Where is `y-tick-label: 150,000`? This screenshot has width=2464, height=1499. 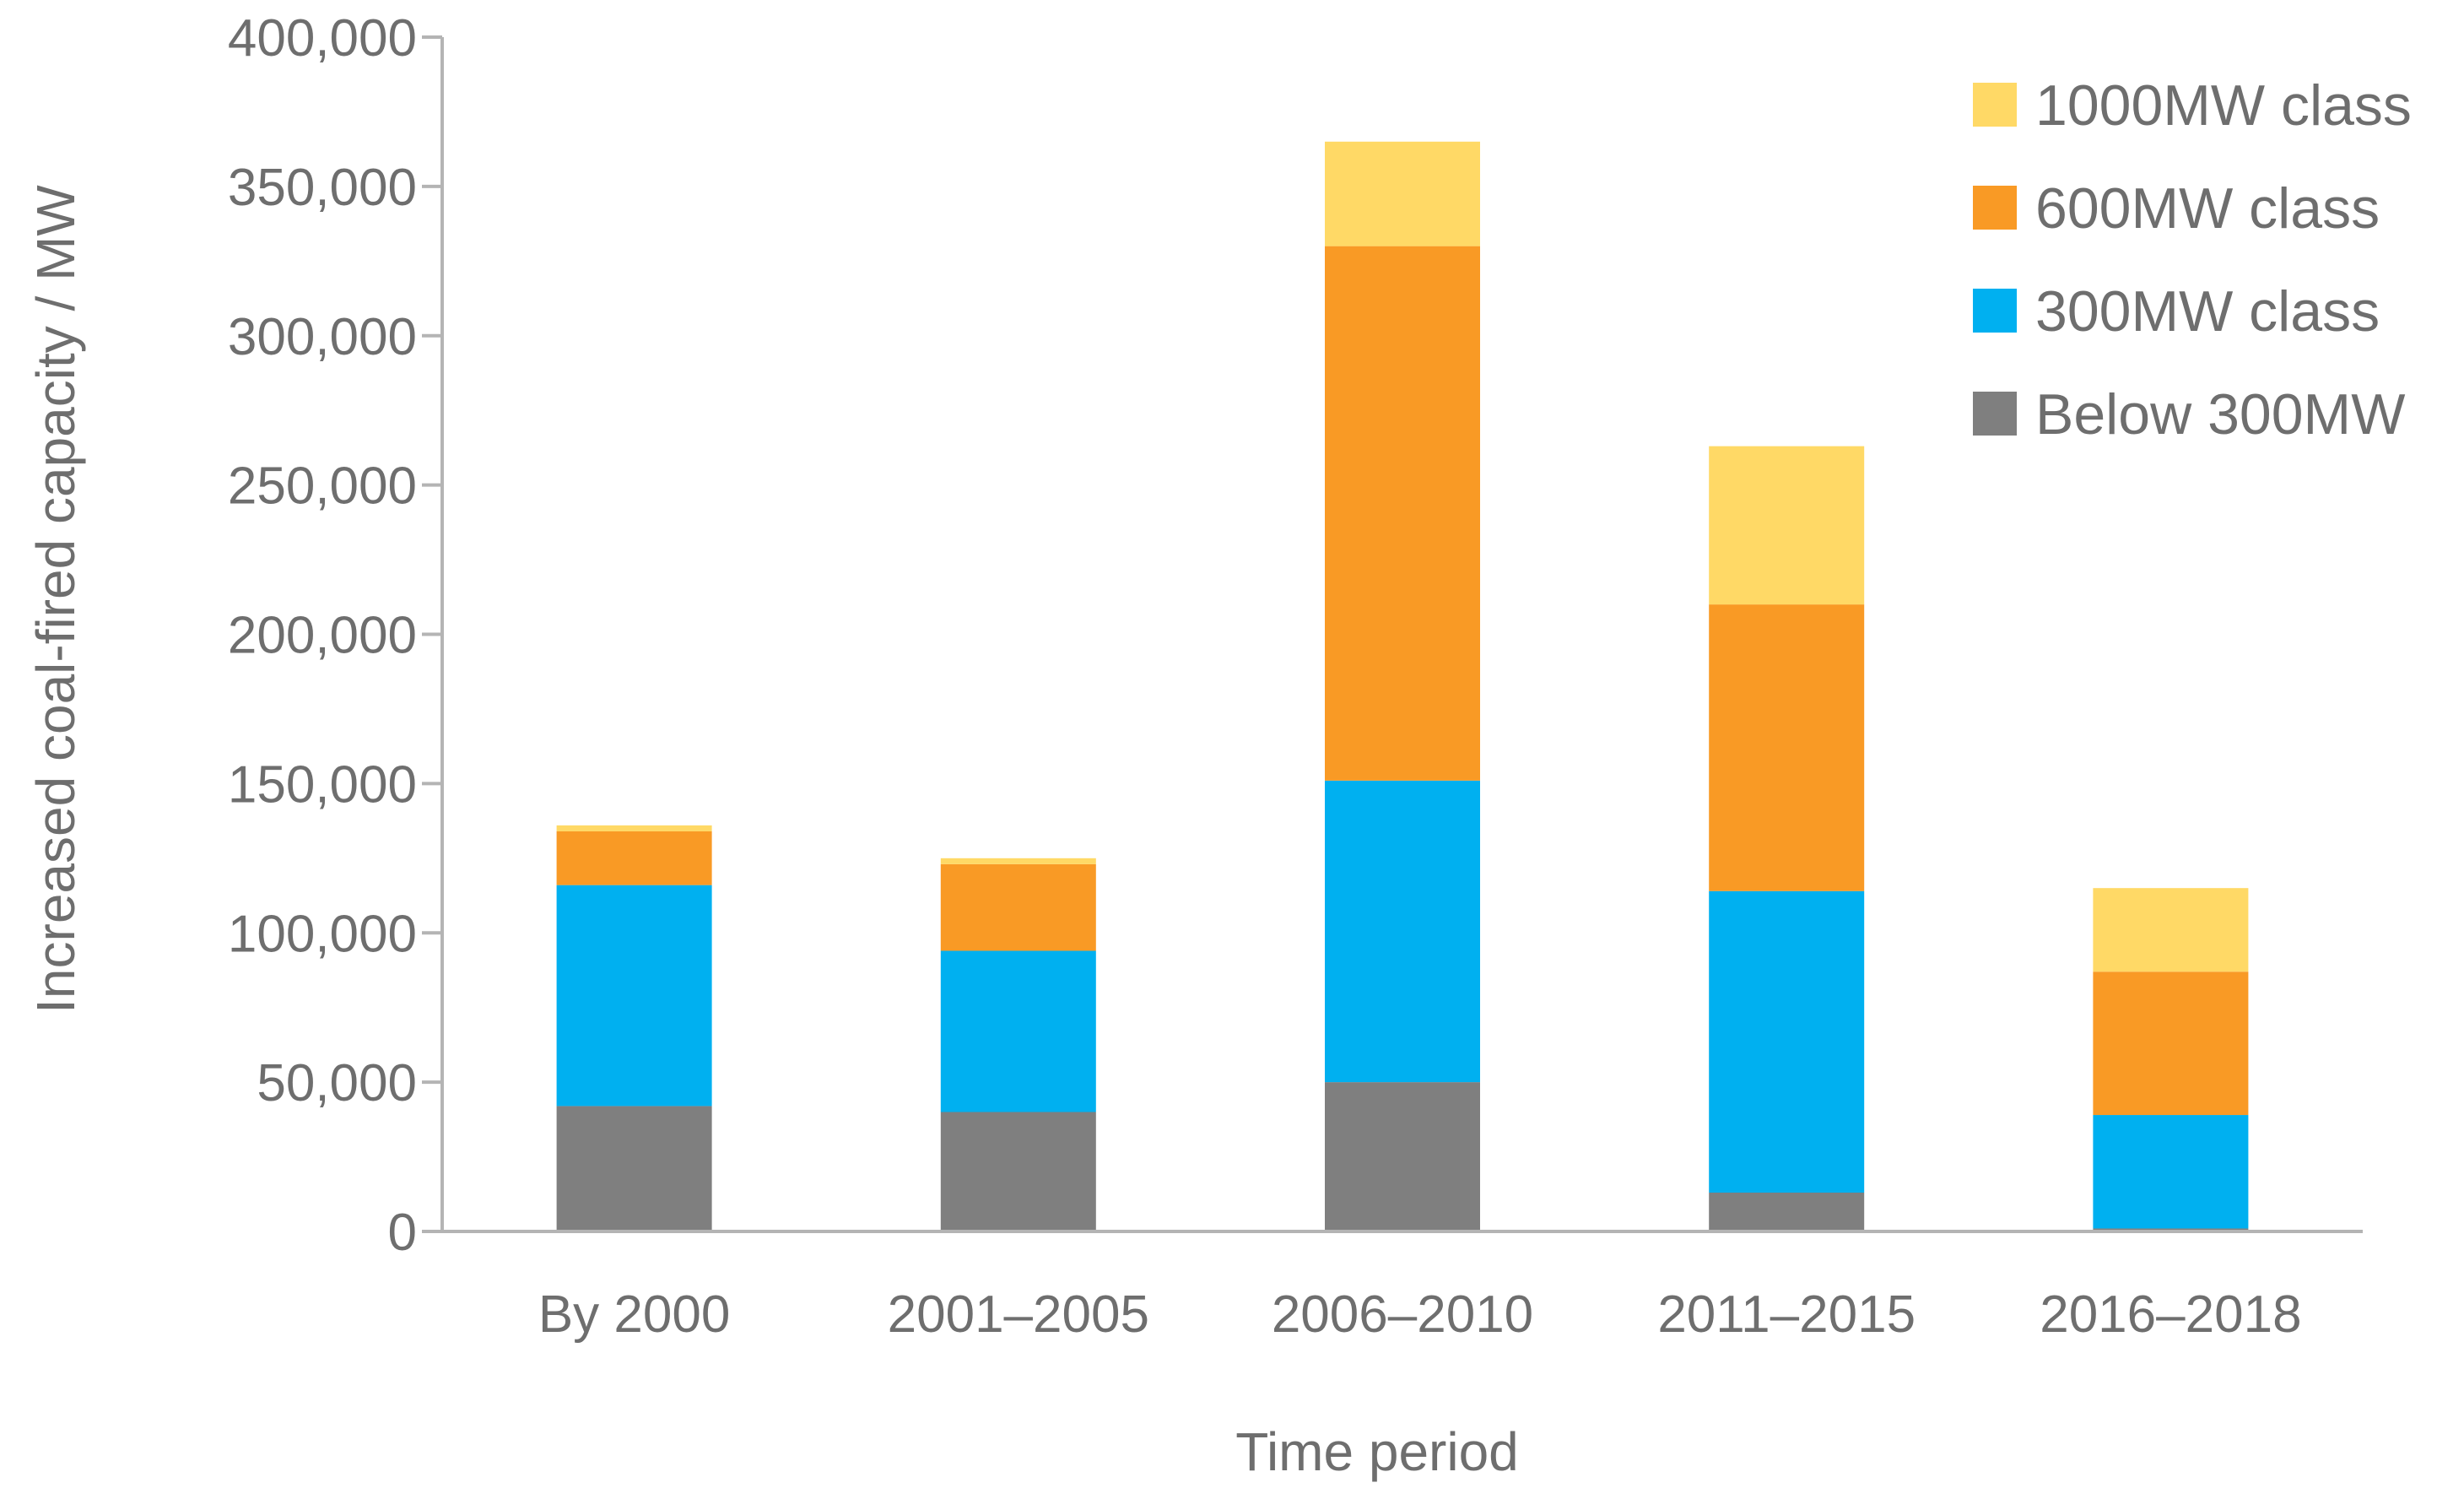 y-tick-label: 150,000 is located at coordinates (322, 784).